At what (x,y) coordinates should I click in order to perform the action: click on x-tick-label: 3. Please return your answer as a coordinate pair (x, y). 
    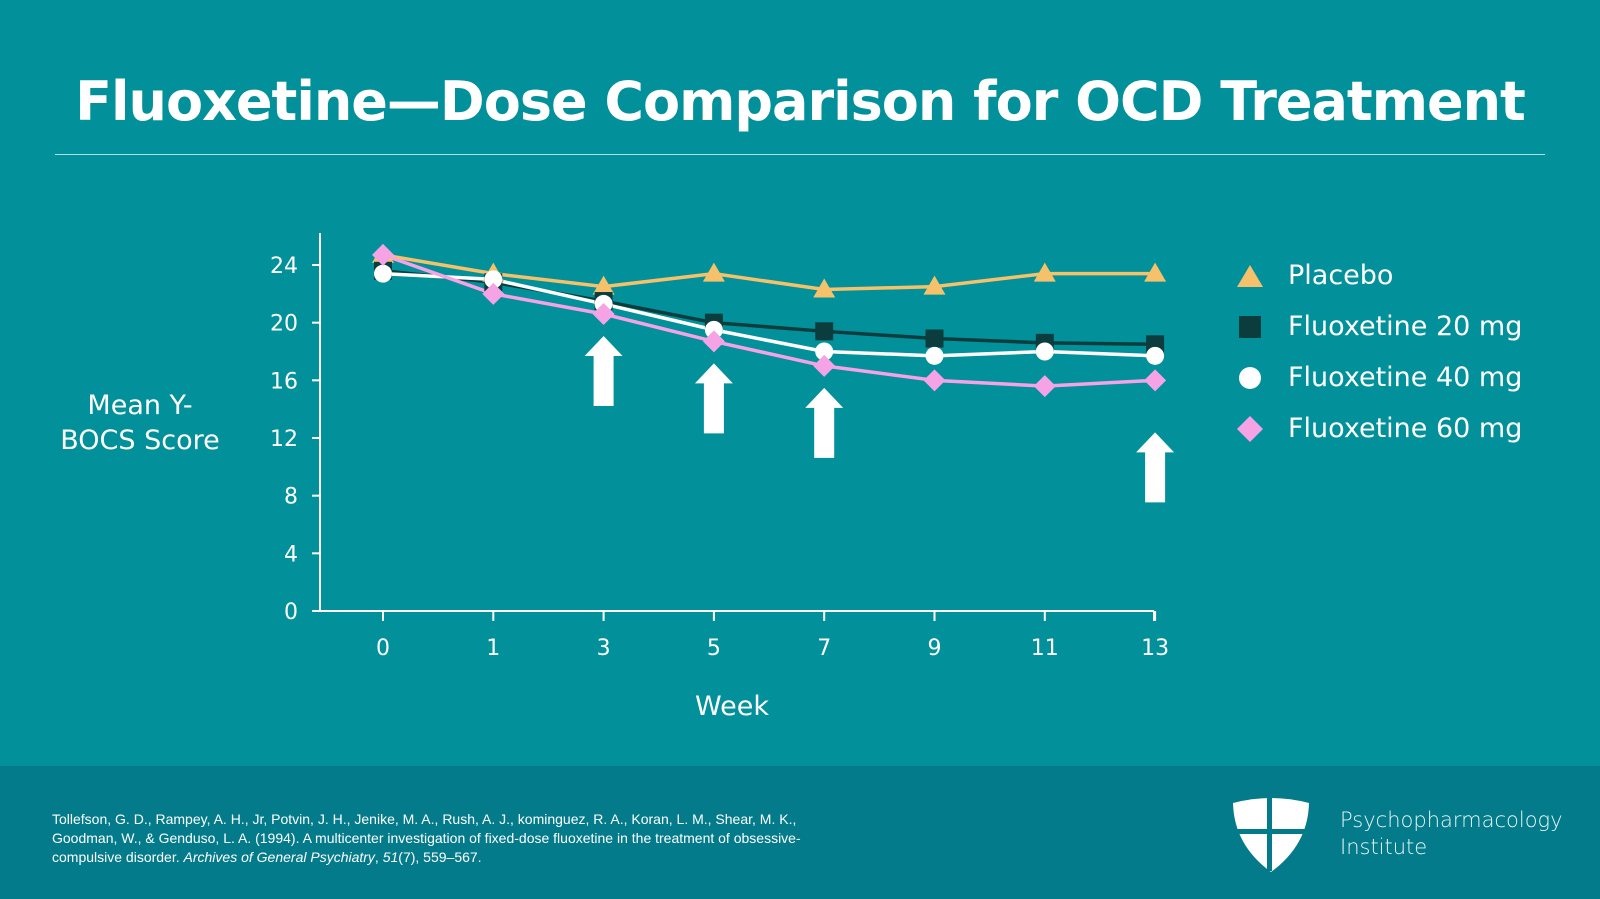
    Looking at the image, I should click on (604, 648).